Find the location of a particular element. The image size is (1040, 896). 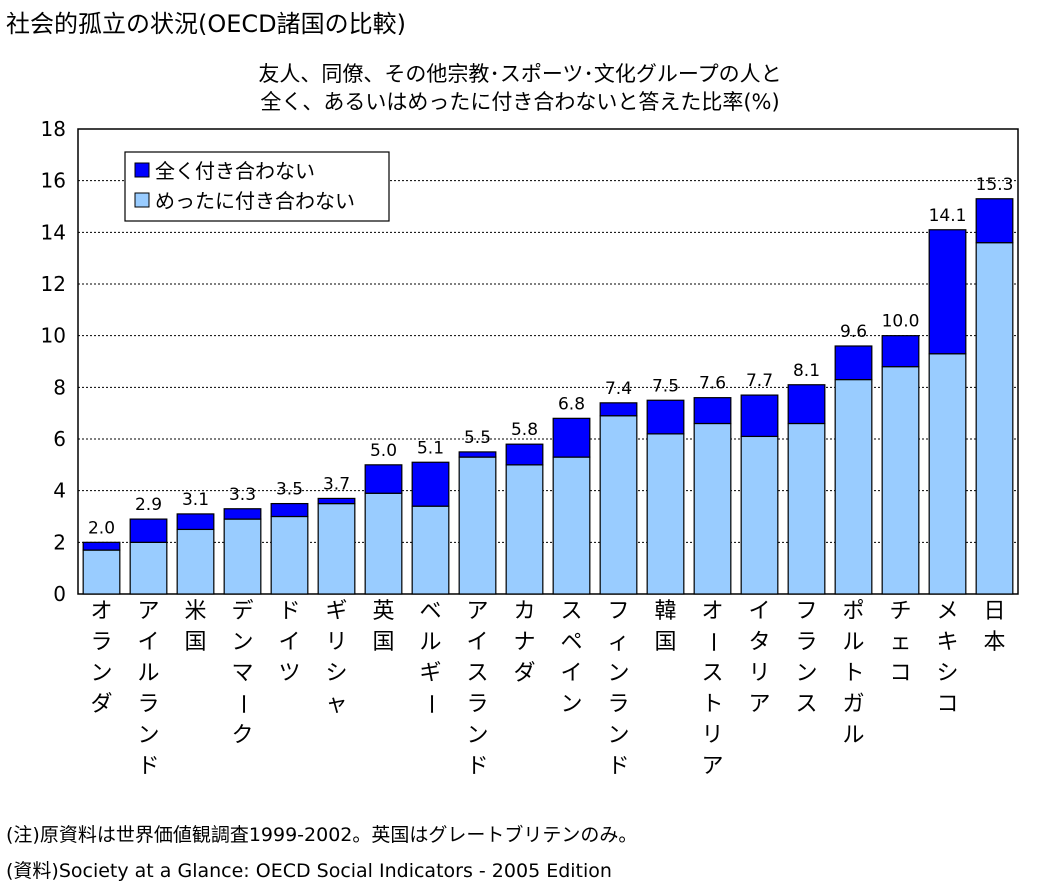

x-tick-label-char: キ is located at coordinates (947, 642).